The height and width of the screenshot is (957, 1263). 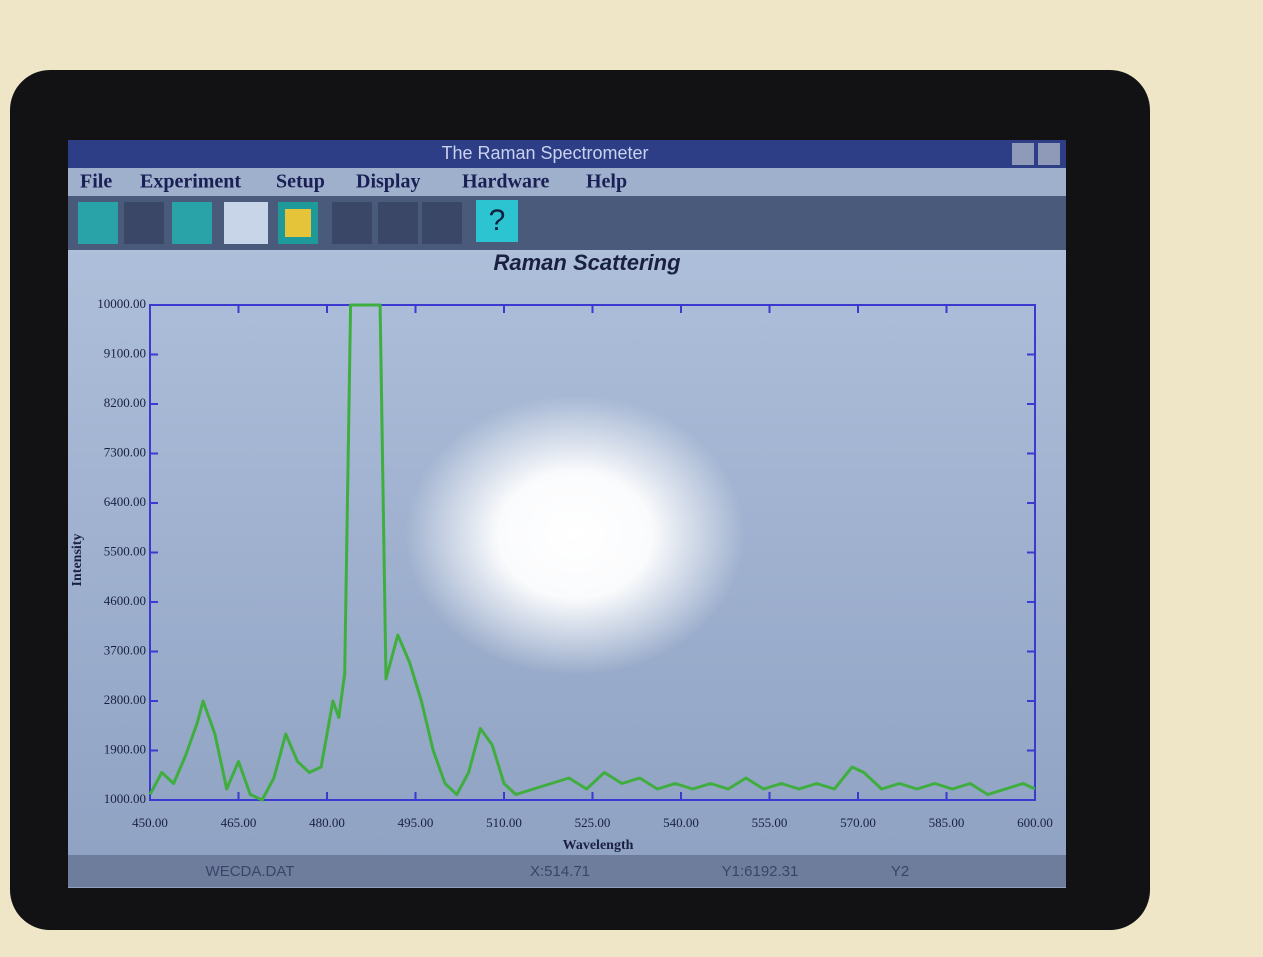 I want to click on y-tick-label: 1900.00, so click(x=125, y=748).